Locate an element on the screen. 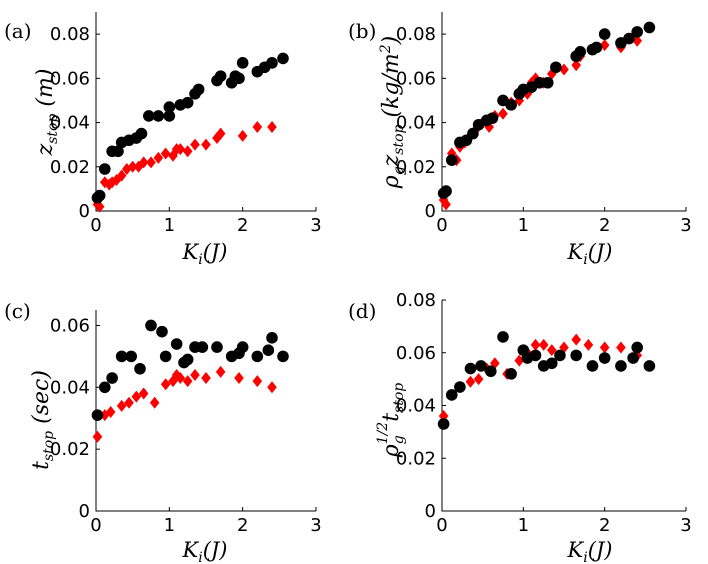 This screenshot has width=708, height=564. x-tick-label: 3 is located at coordinates (315, 225).